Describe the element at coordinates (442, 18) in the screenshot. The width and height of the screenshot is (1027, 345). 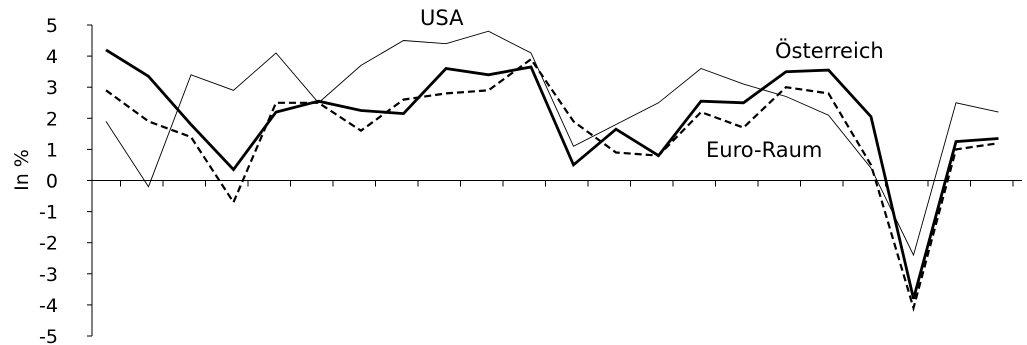
I see `series-label-usa: USA` at that location.